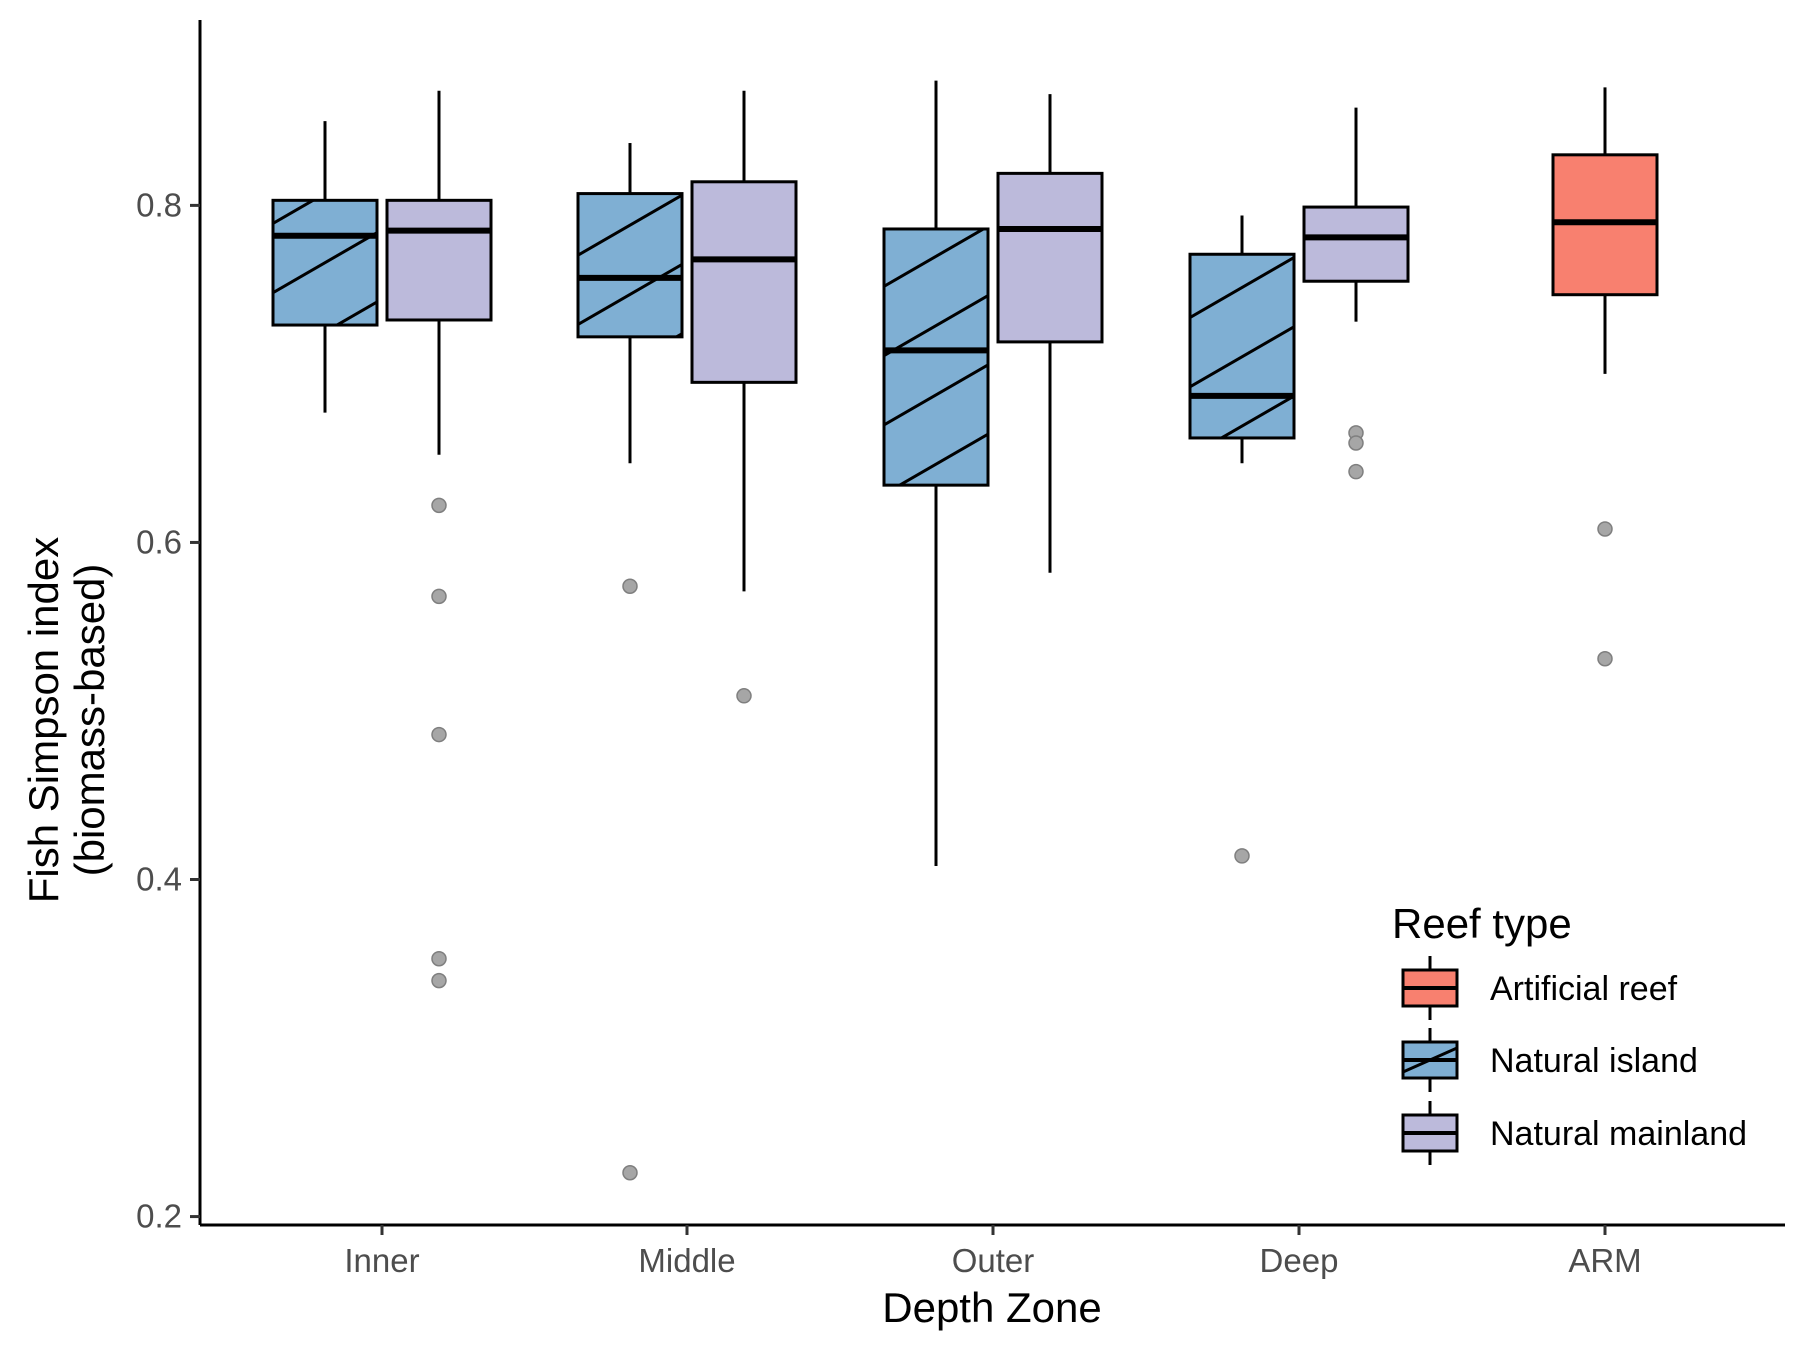 The height and width of the screenshot is (1350, 1800). I want to click on box-group-natural-mainland-inner, so click(439, 539).